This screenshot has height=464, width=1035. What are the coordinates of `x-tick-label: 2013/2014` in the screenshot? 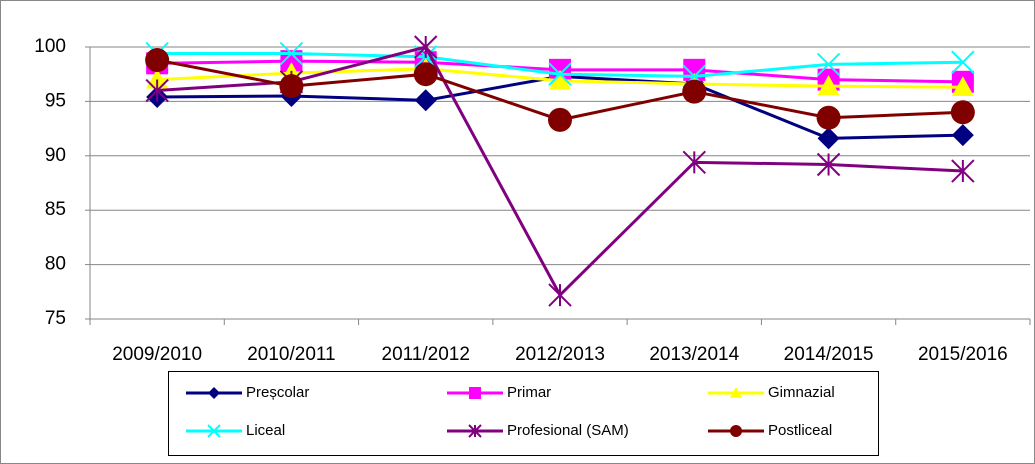 It's located at (694, 354).